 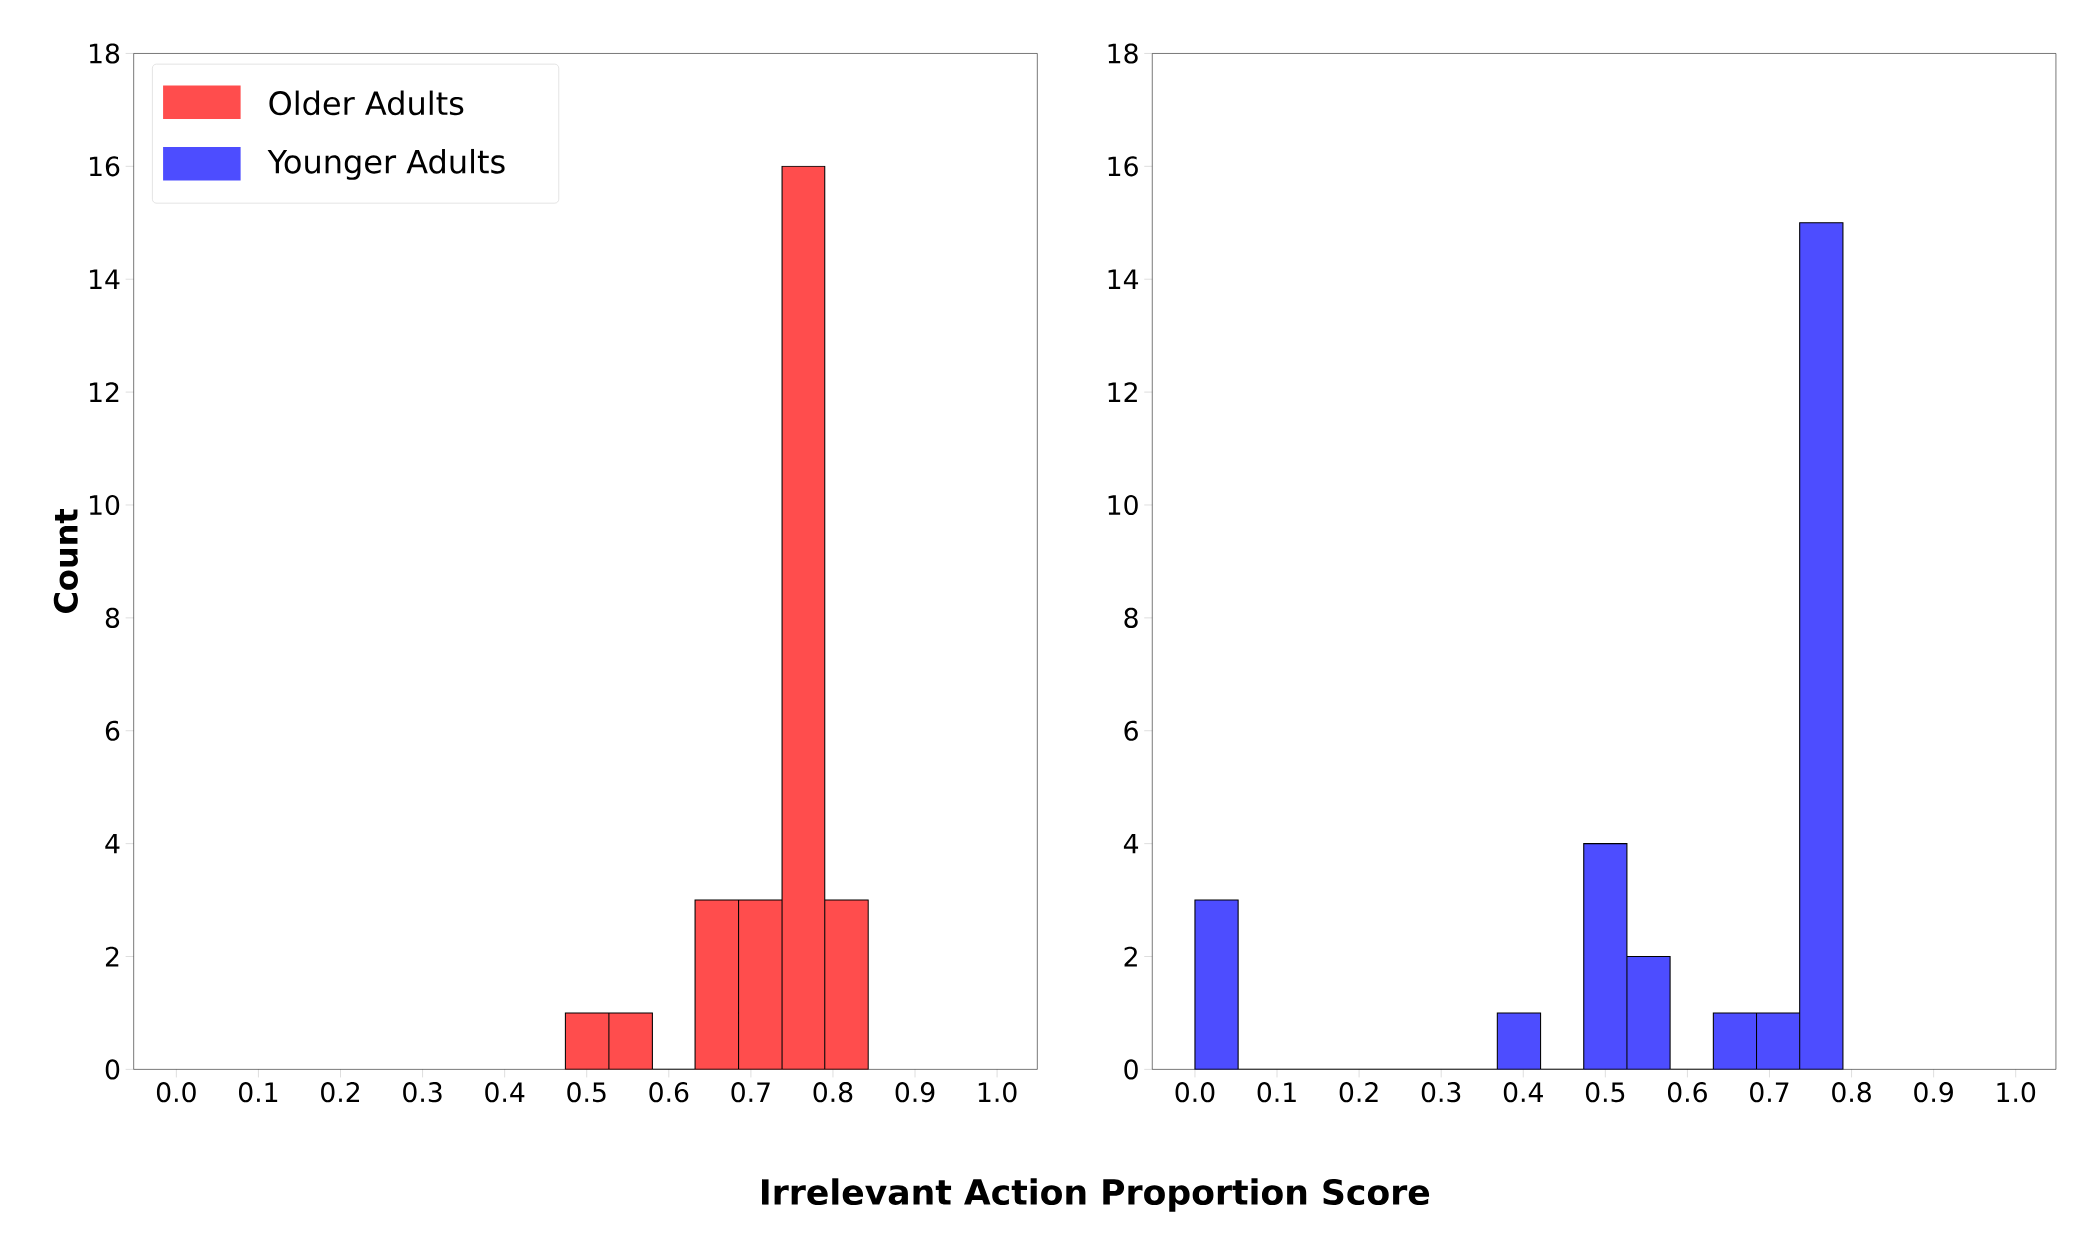 What do you see at coordinates (1096, 1195) in the screenshot?
I see `x-axis-title: Irrelevant Action Proportion Score` at bounding box center [1096, 1195].